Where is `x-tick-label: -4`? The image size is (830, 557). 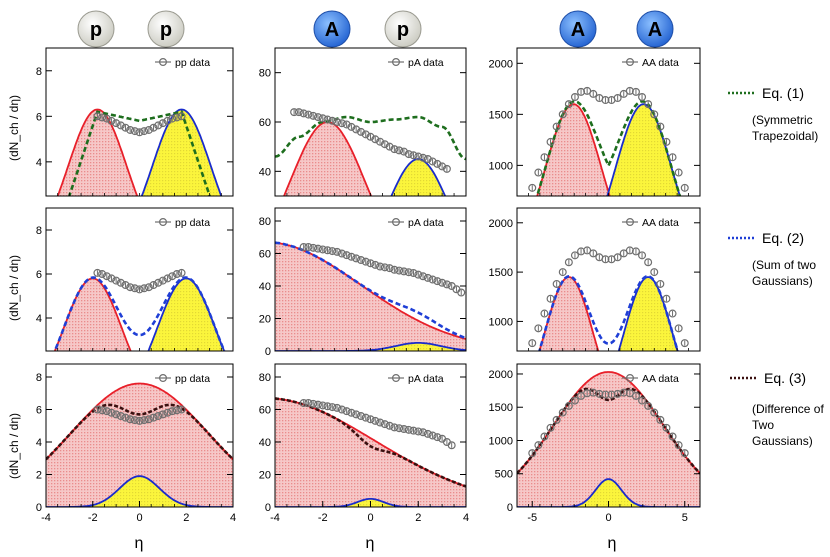
x-tick-label: -4 is located at coordinates (46, 518).